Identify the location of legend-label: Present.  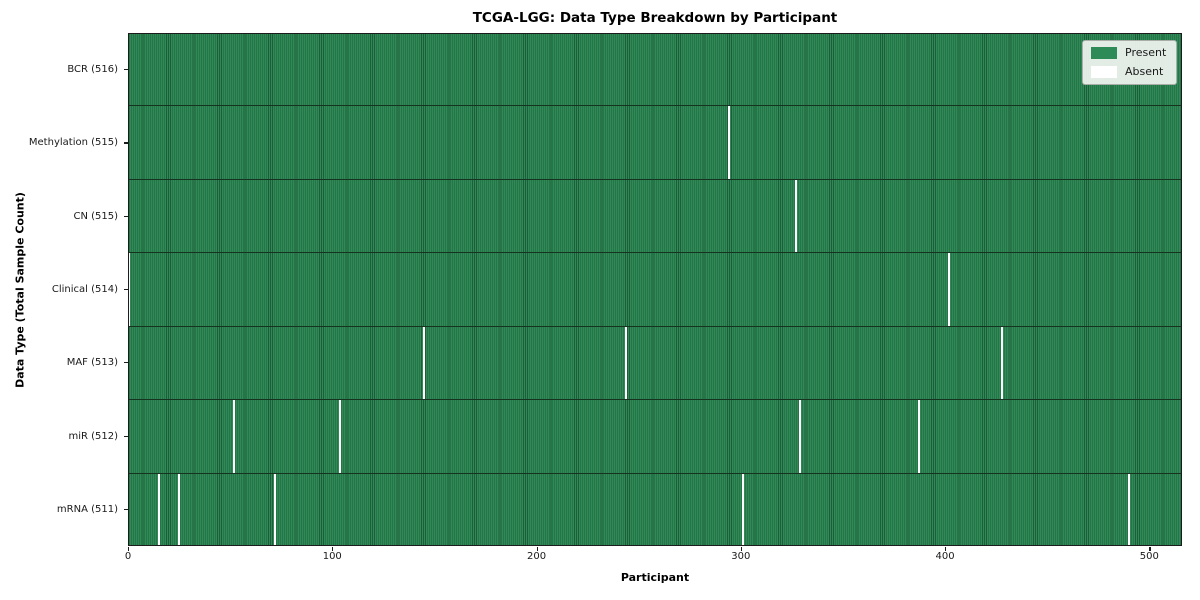
(1146, 52).